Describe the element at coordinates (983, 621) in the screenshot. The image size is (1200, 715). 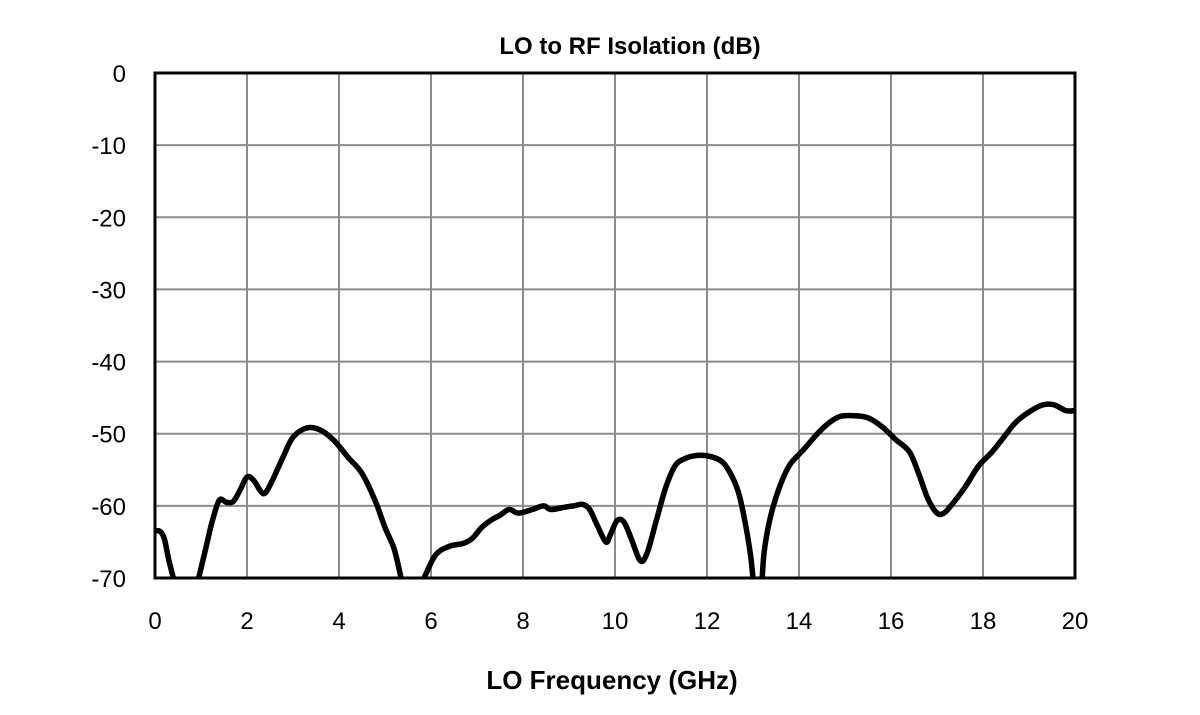
I see `x-tick-label: 18` at that location.